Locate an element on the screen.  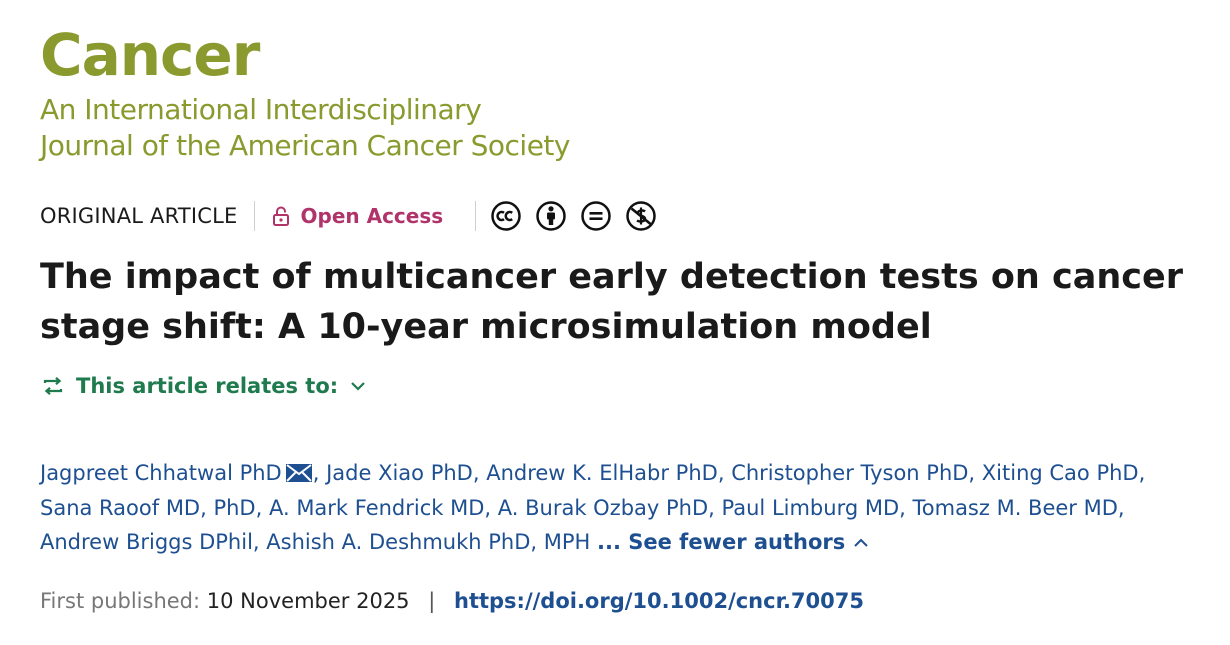
author-link: Christopher Tyson PhD is located at coordinates (850, 473).